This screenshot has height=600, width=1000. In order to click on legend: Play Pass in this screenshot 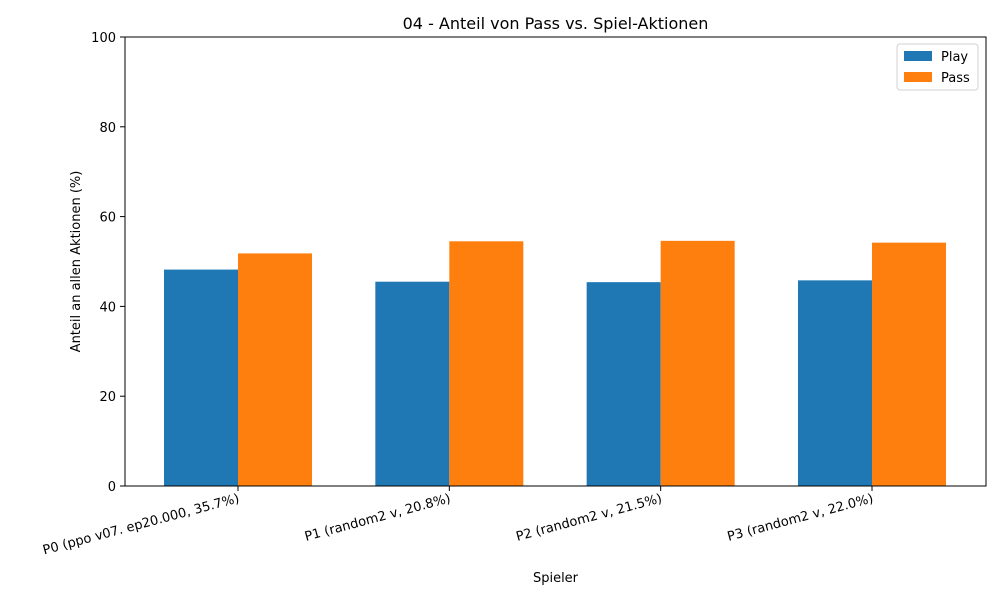, I will do `click(937, 67)`.